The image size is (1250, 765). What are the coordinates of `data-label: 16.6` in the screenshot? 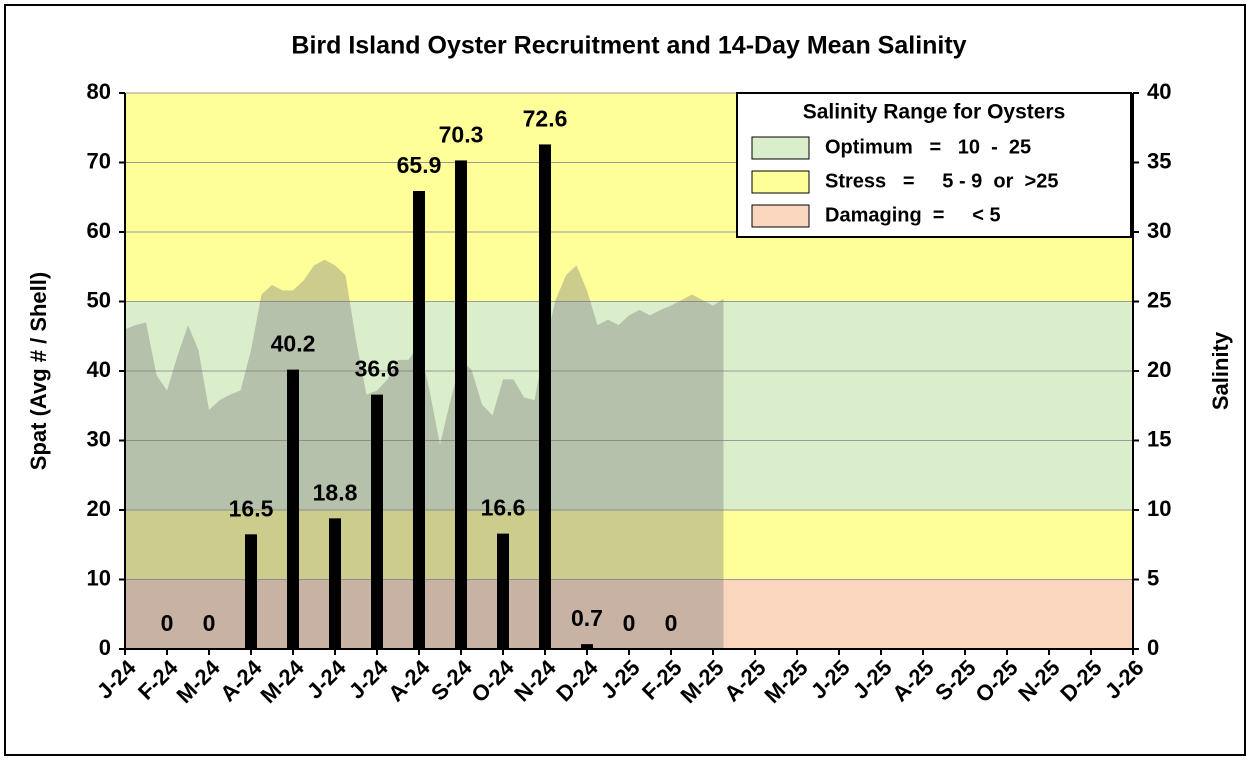 It's located at (503, 508).